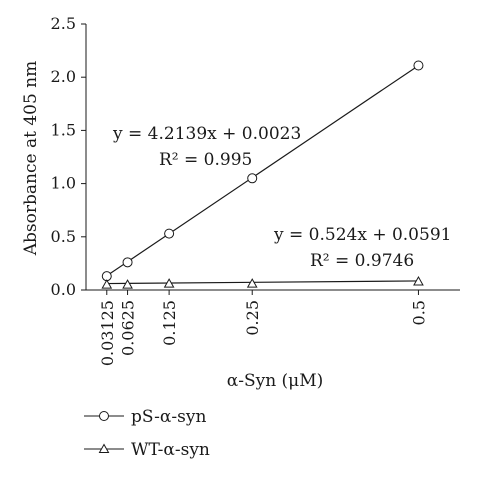  I want to click on x-tick-label: 0.03125, so click(107, 333).